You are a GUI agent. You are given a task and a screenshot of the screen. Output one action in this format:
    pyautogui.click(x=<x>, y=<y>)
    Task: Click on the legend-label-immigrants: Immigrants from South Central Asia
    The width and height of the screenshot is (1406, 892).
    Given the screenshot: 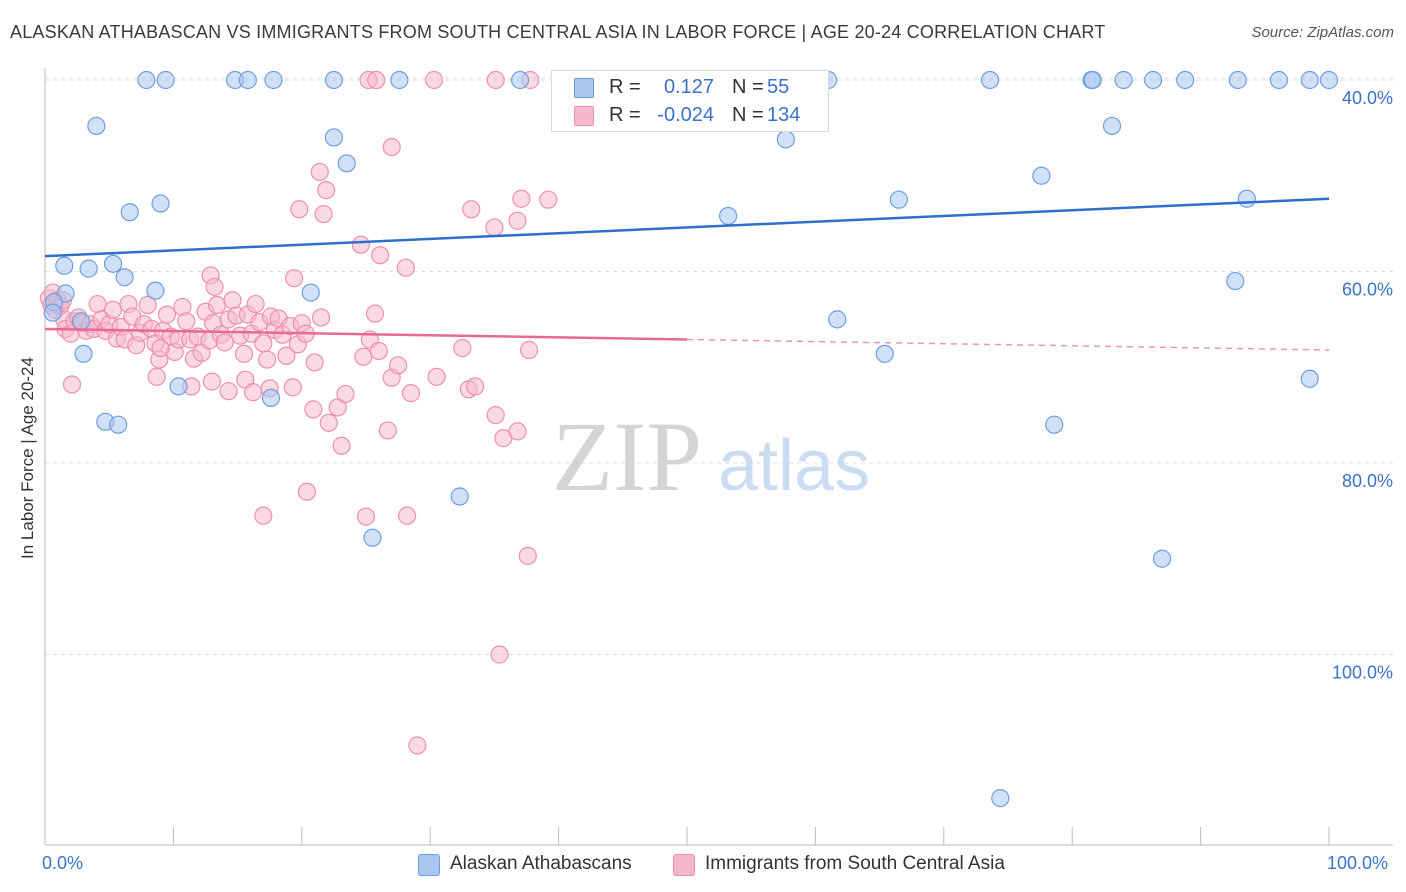 What is the action you would take?
    pyautogui.click(x=855, y=863)
    